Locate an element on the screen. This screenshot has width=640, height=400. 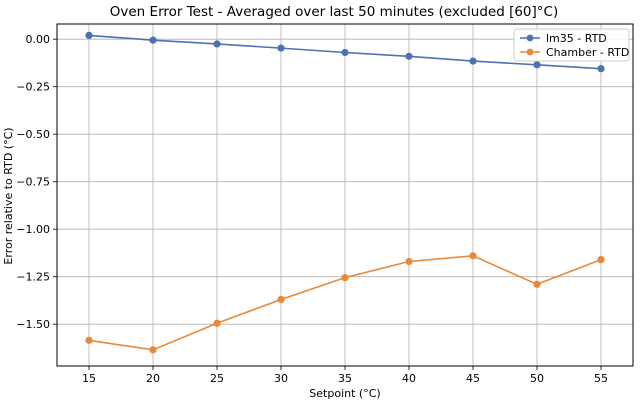
x-tick-label: 40 is located at coordinates (409, 378).